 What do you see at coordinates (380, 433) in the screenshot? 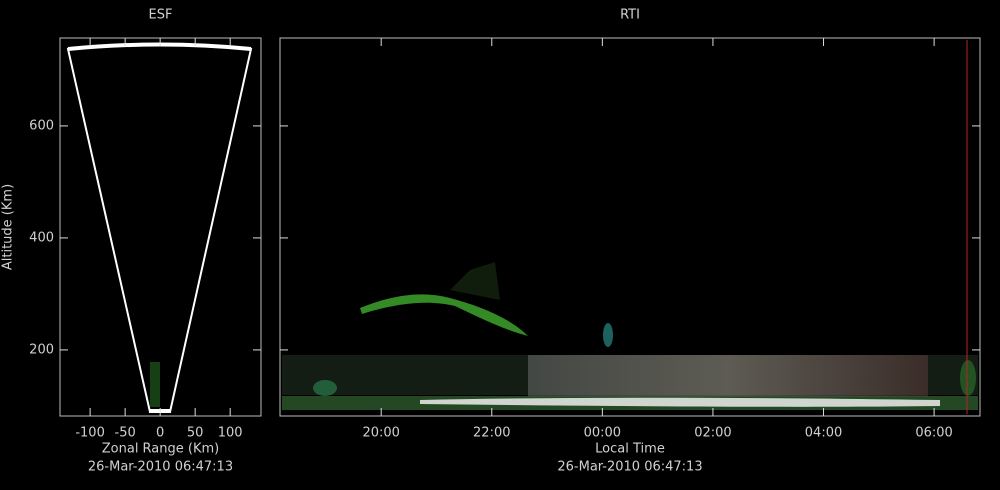
I see `x-tick-label: 20:00` at bounding box center [380, 433].